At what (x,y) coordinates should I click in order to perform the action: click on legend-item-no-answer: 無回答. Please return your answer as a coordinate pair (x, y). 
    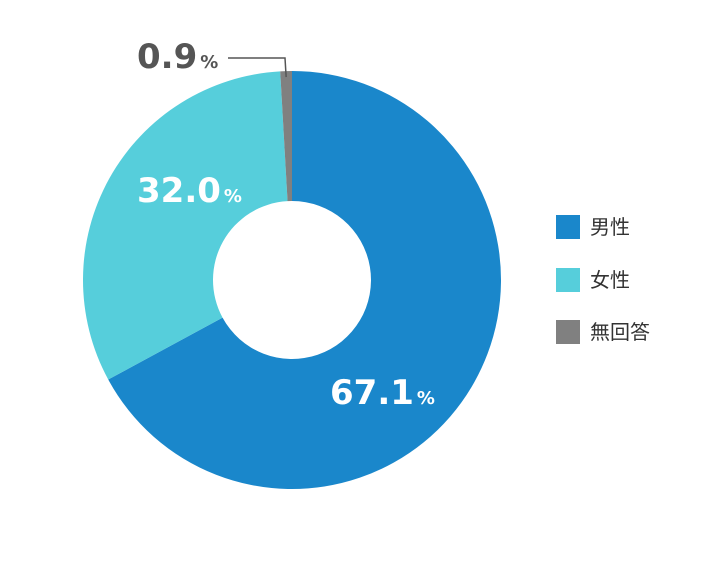
    Looking at the image, I should click on (603, 332).